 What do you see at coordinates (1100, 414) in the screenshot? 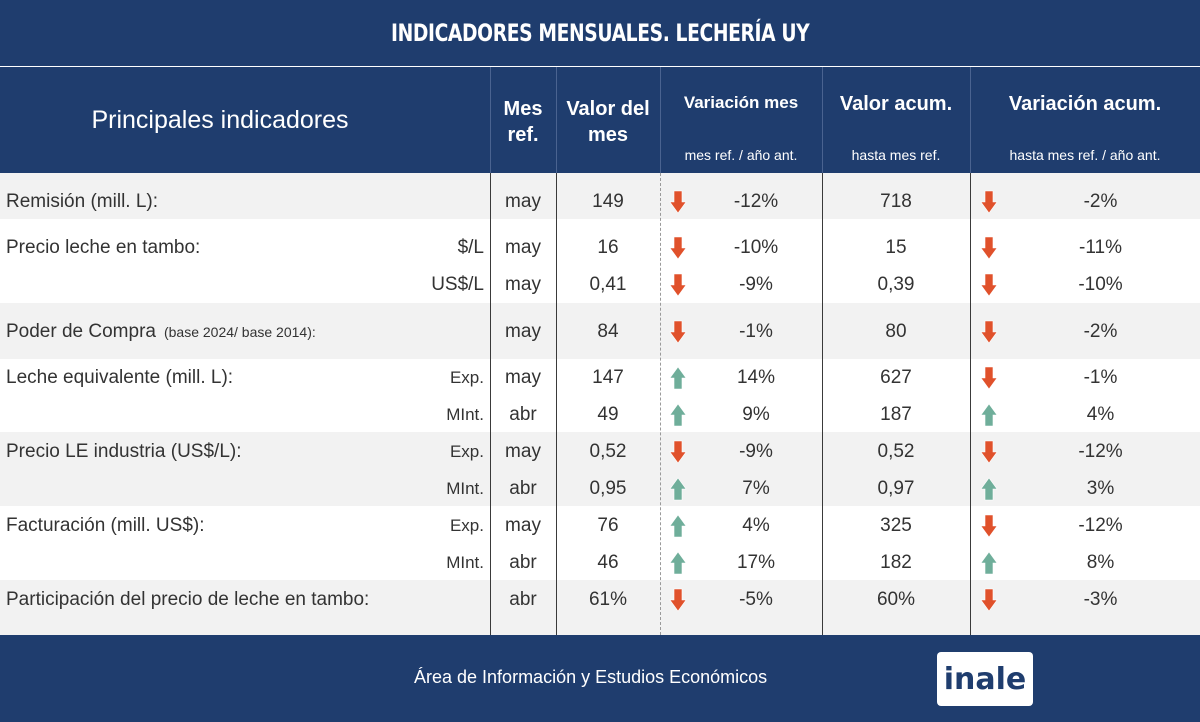
I see `row-variacion-acum: 4%` at bounding box center [1100, 414].